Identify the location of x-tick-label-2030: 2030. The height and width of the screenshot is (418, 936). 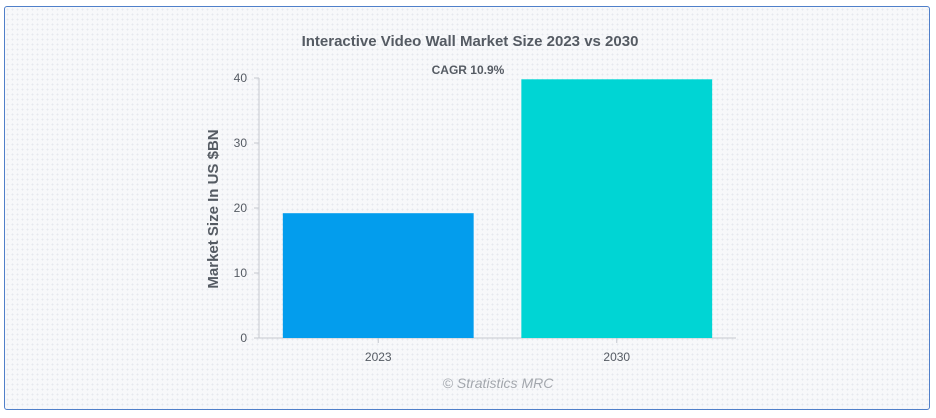
(616, 357).